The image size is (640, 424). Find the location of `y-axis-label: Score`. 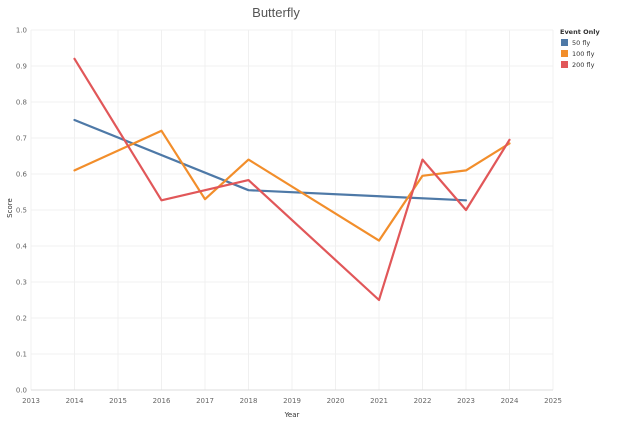

y-axis-label: Score is located at coordinates (10, 208).